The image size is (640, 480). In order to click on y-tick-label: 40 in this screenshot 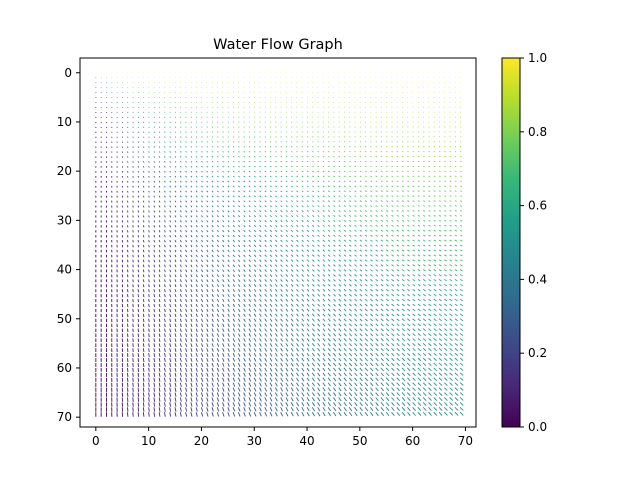, I will do `click(64, 270)`.